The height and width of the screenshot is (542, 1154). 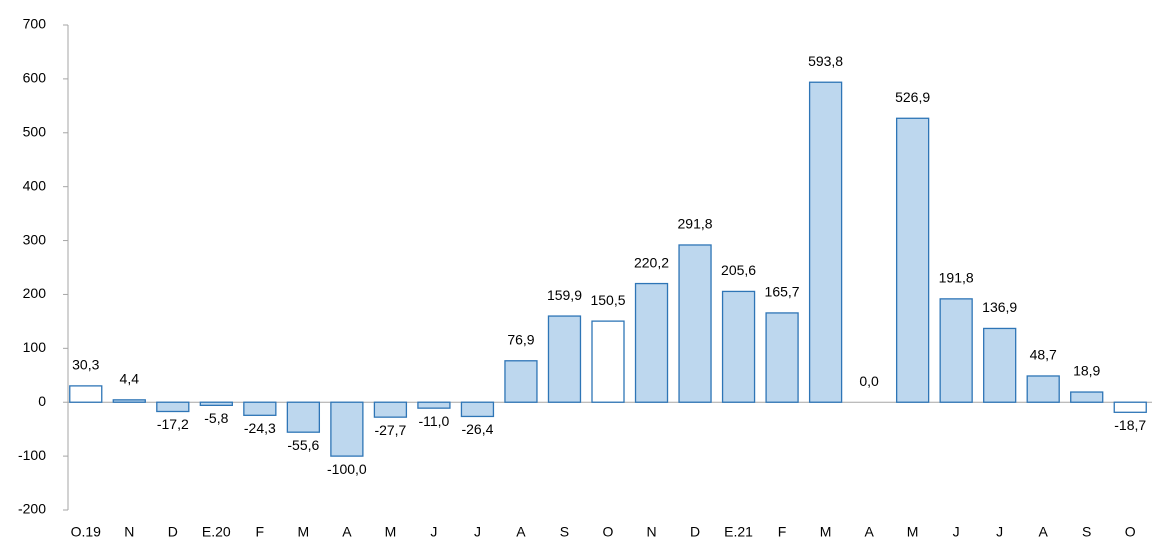 What do you see at coordinates (999, 307) in the screenshot?
I see `value-label: 136,9` at bounding box center [999, 307].